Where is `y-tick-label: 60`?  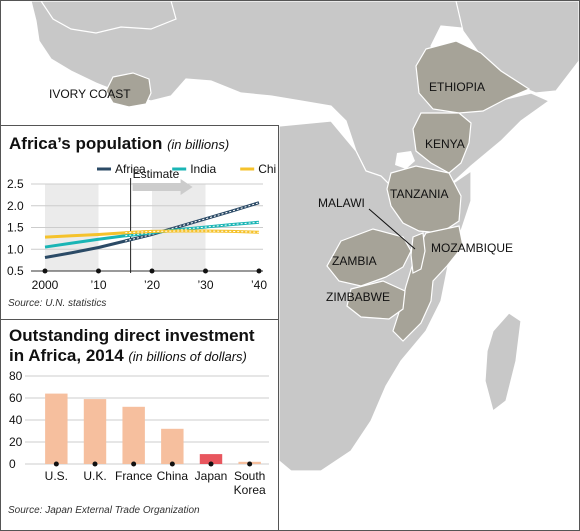 y-tick-label: 60 is located at coordinates (16, 398).